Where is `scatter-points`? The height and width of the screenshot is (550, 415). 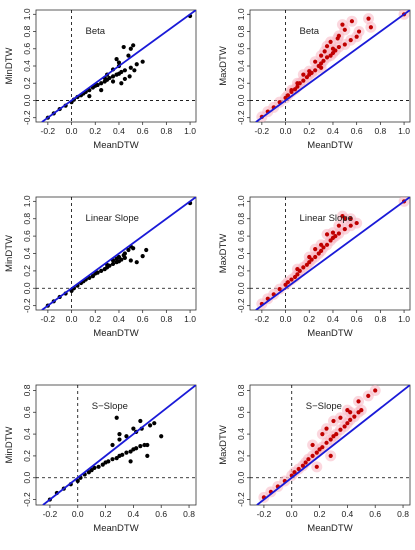
scatter-points is located at coordinates (333, 66).